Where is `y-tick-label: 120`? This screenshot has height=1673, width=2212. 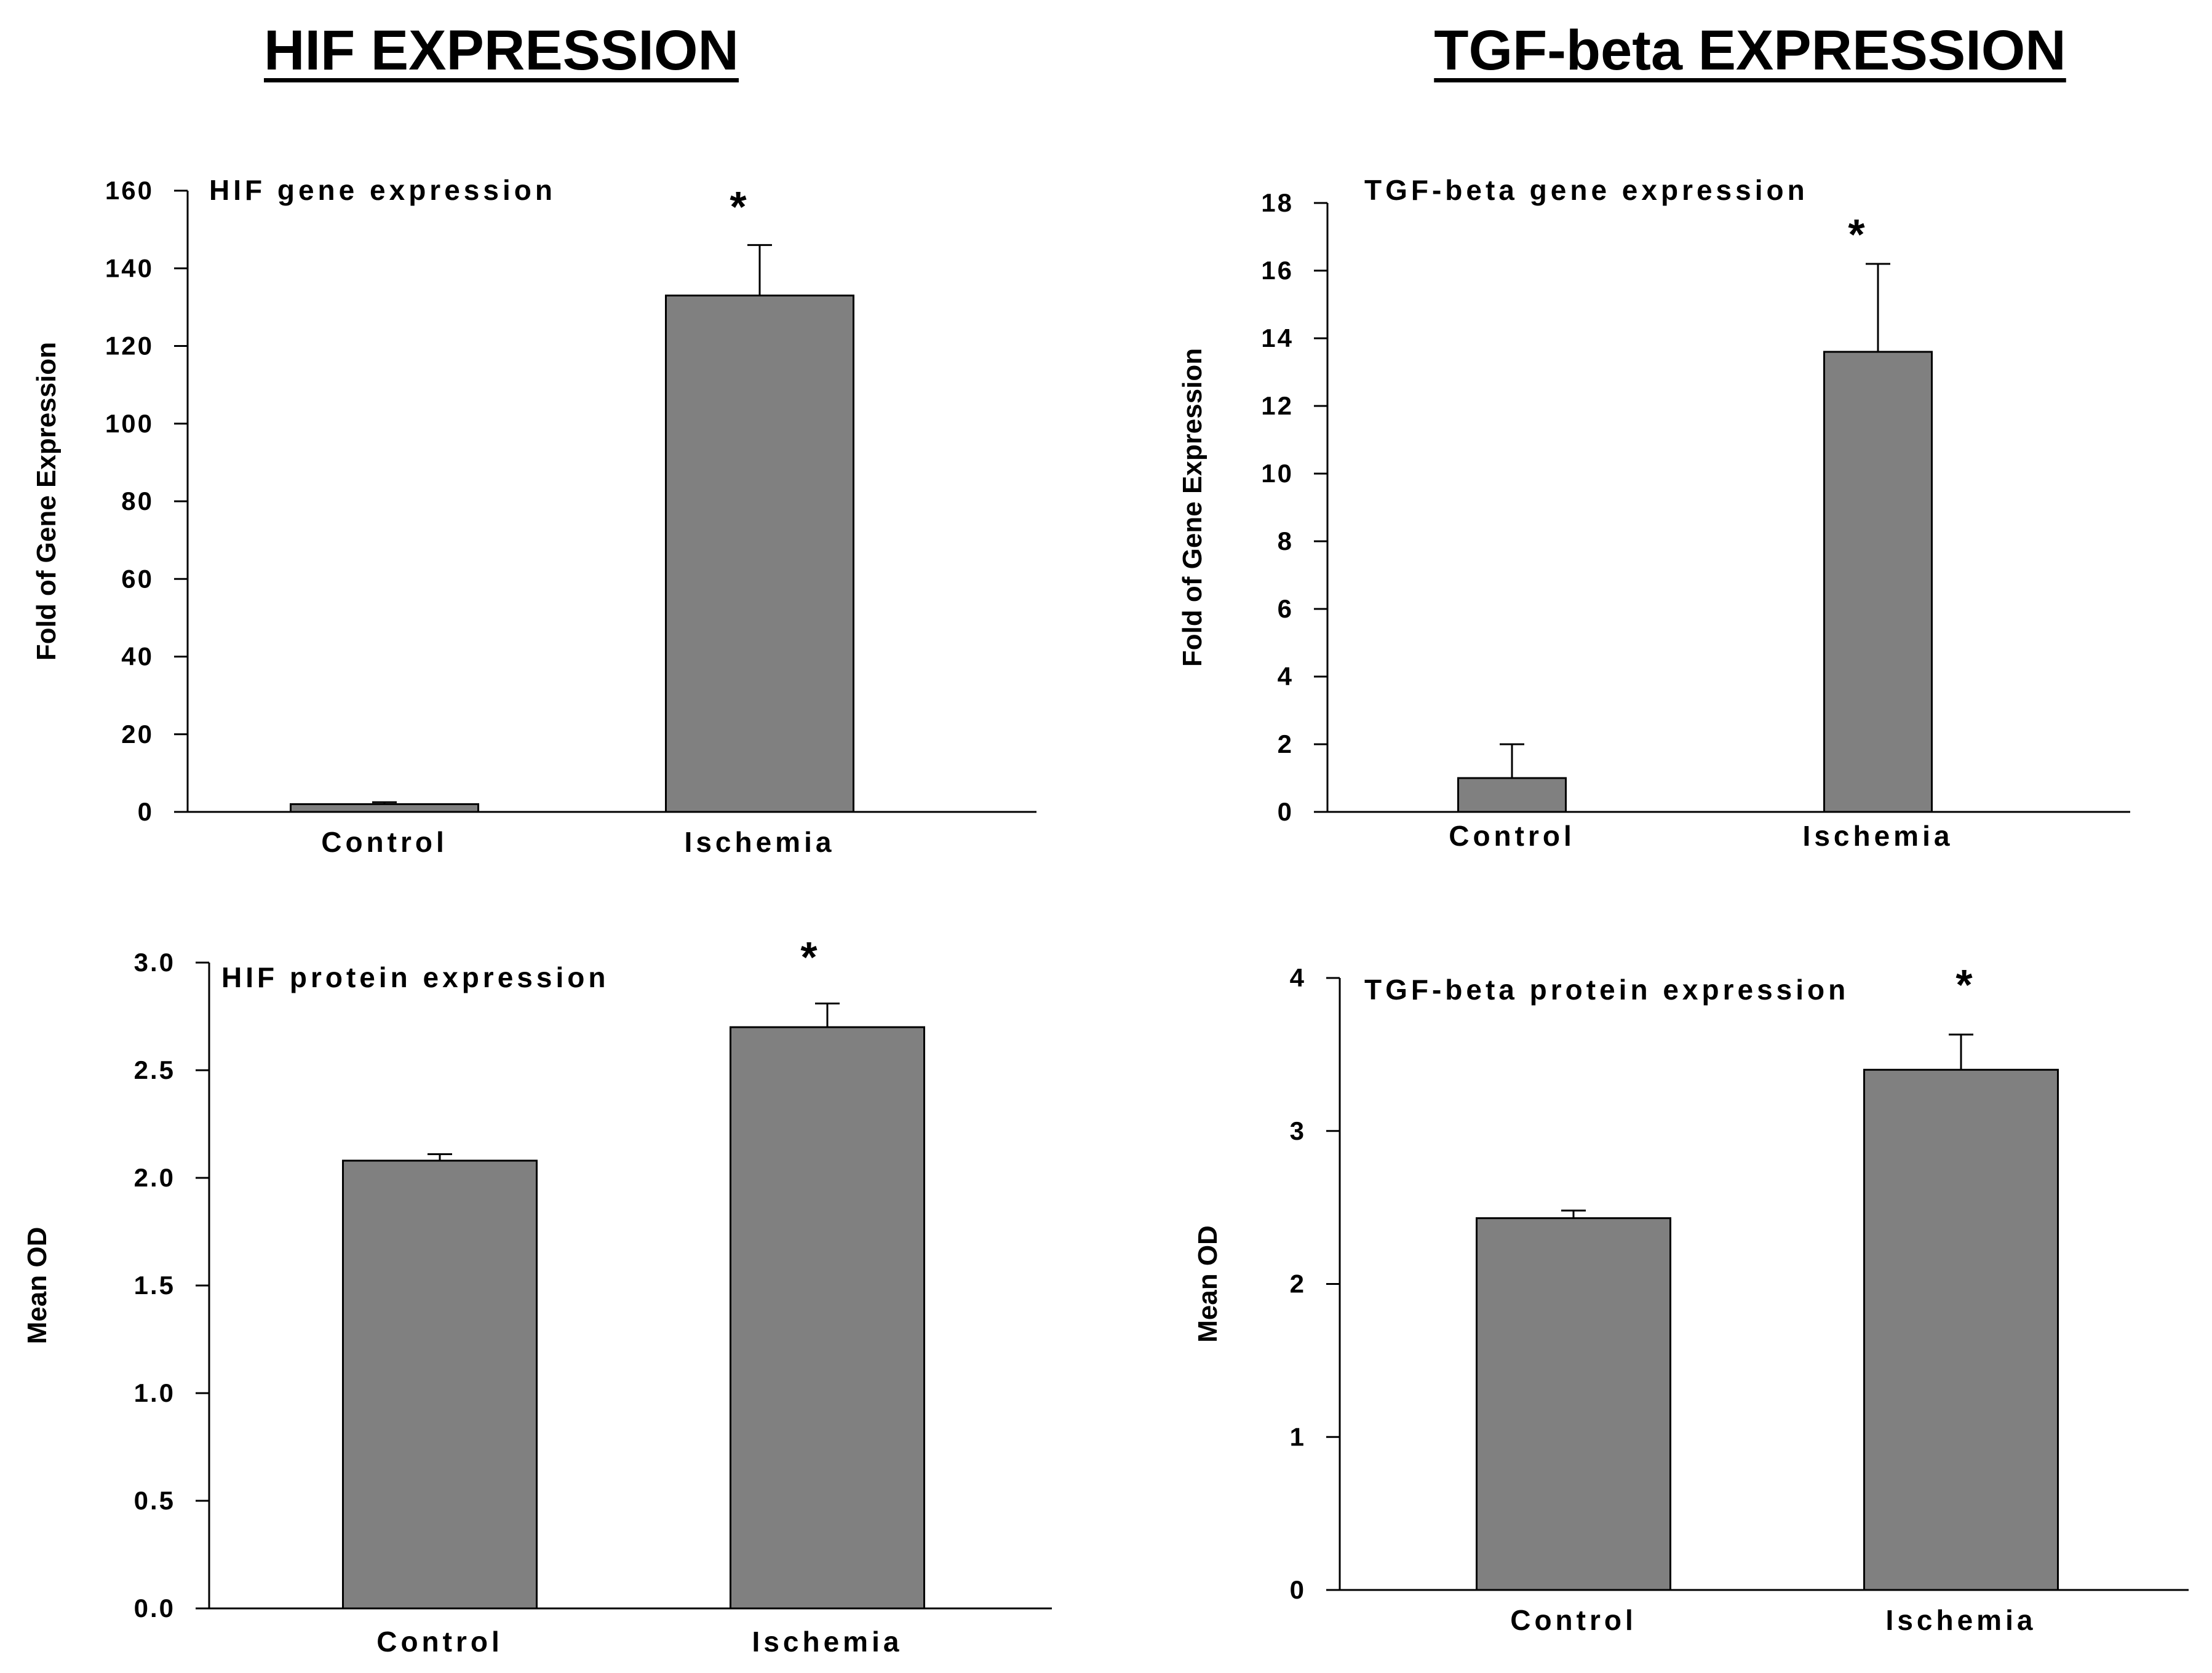 y-tick-label: 120 is located at coordinates (129, 346).